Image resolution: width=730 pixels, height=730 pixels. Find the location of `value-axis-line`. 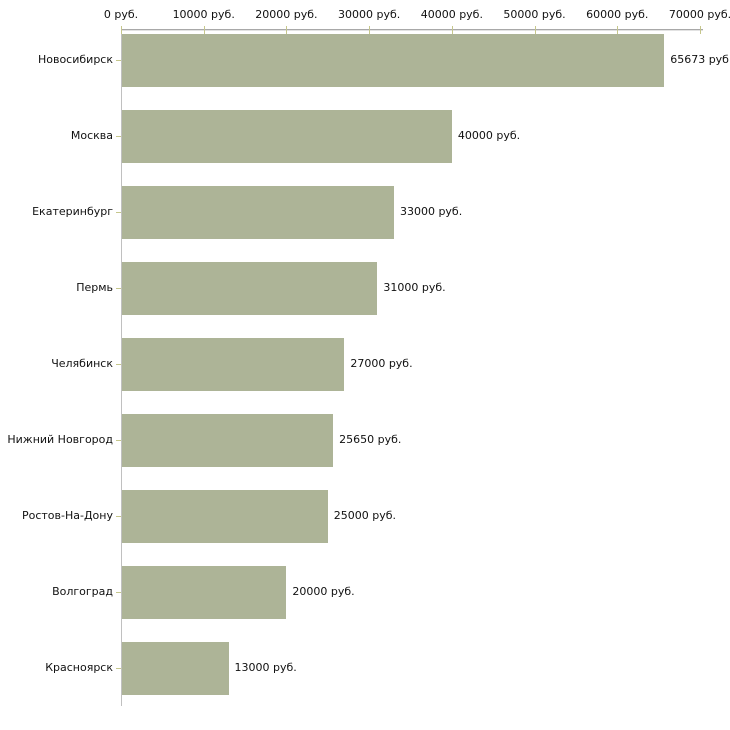

value-axis-line is located at coordinates (412, 29).